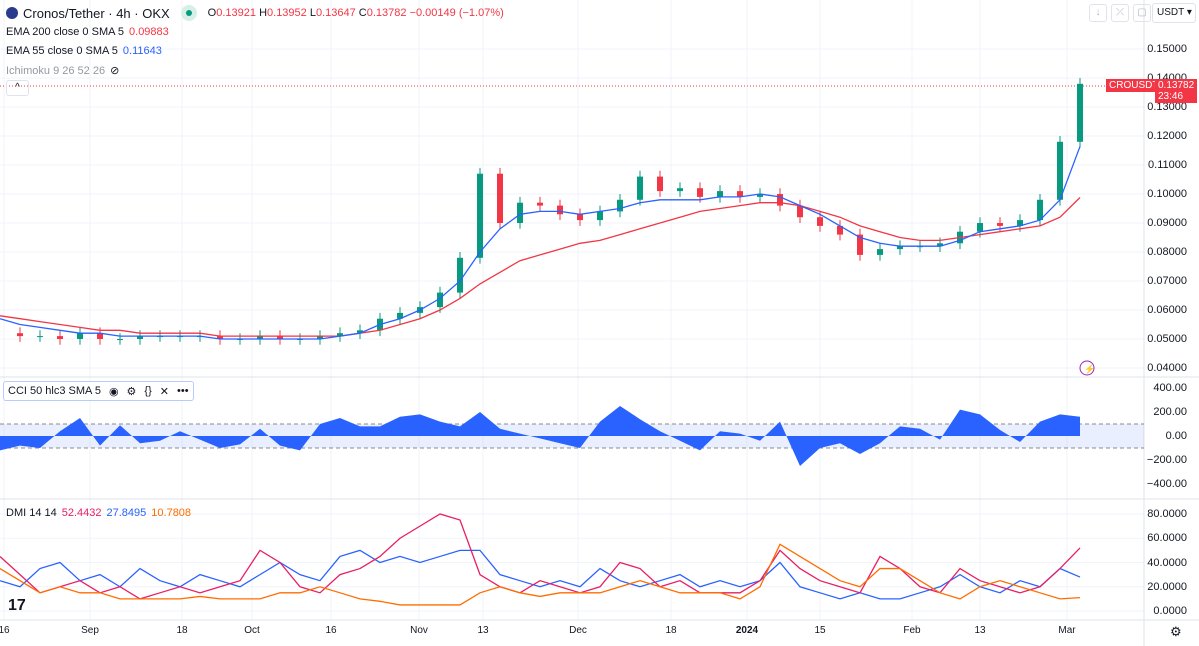 This screenshot has width=1199, height=646. What do you see at coordinates (171, 513) in the screenshot?
I see `adx-value: 10.7808` at bounding box center [171, 513].